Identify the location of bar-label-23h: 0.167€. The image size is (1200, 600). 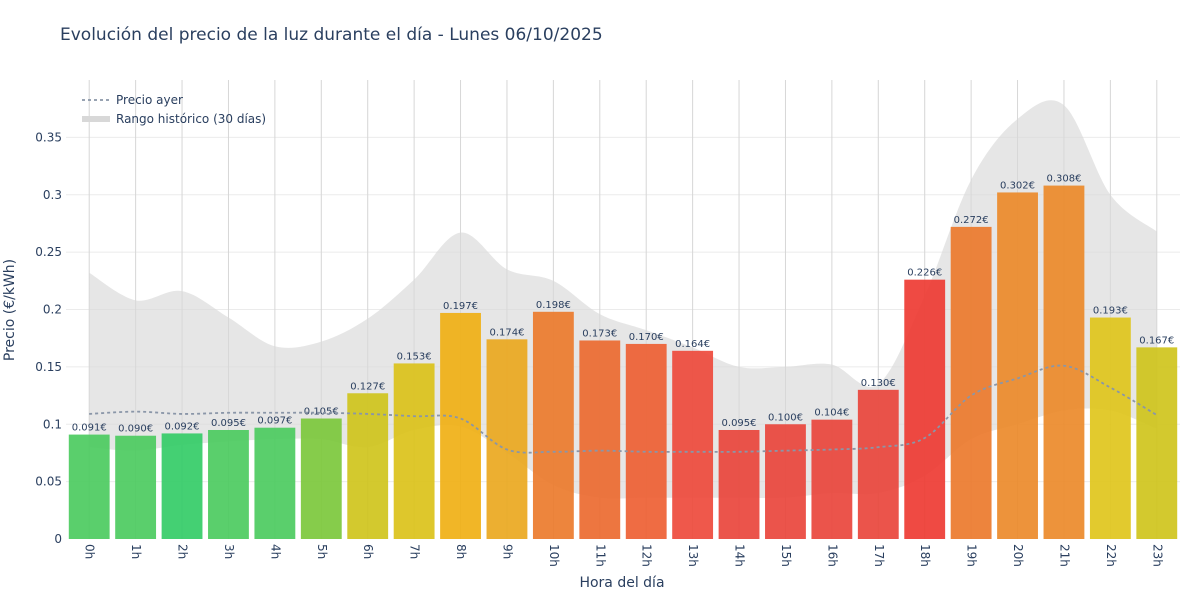
(1156, 340).